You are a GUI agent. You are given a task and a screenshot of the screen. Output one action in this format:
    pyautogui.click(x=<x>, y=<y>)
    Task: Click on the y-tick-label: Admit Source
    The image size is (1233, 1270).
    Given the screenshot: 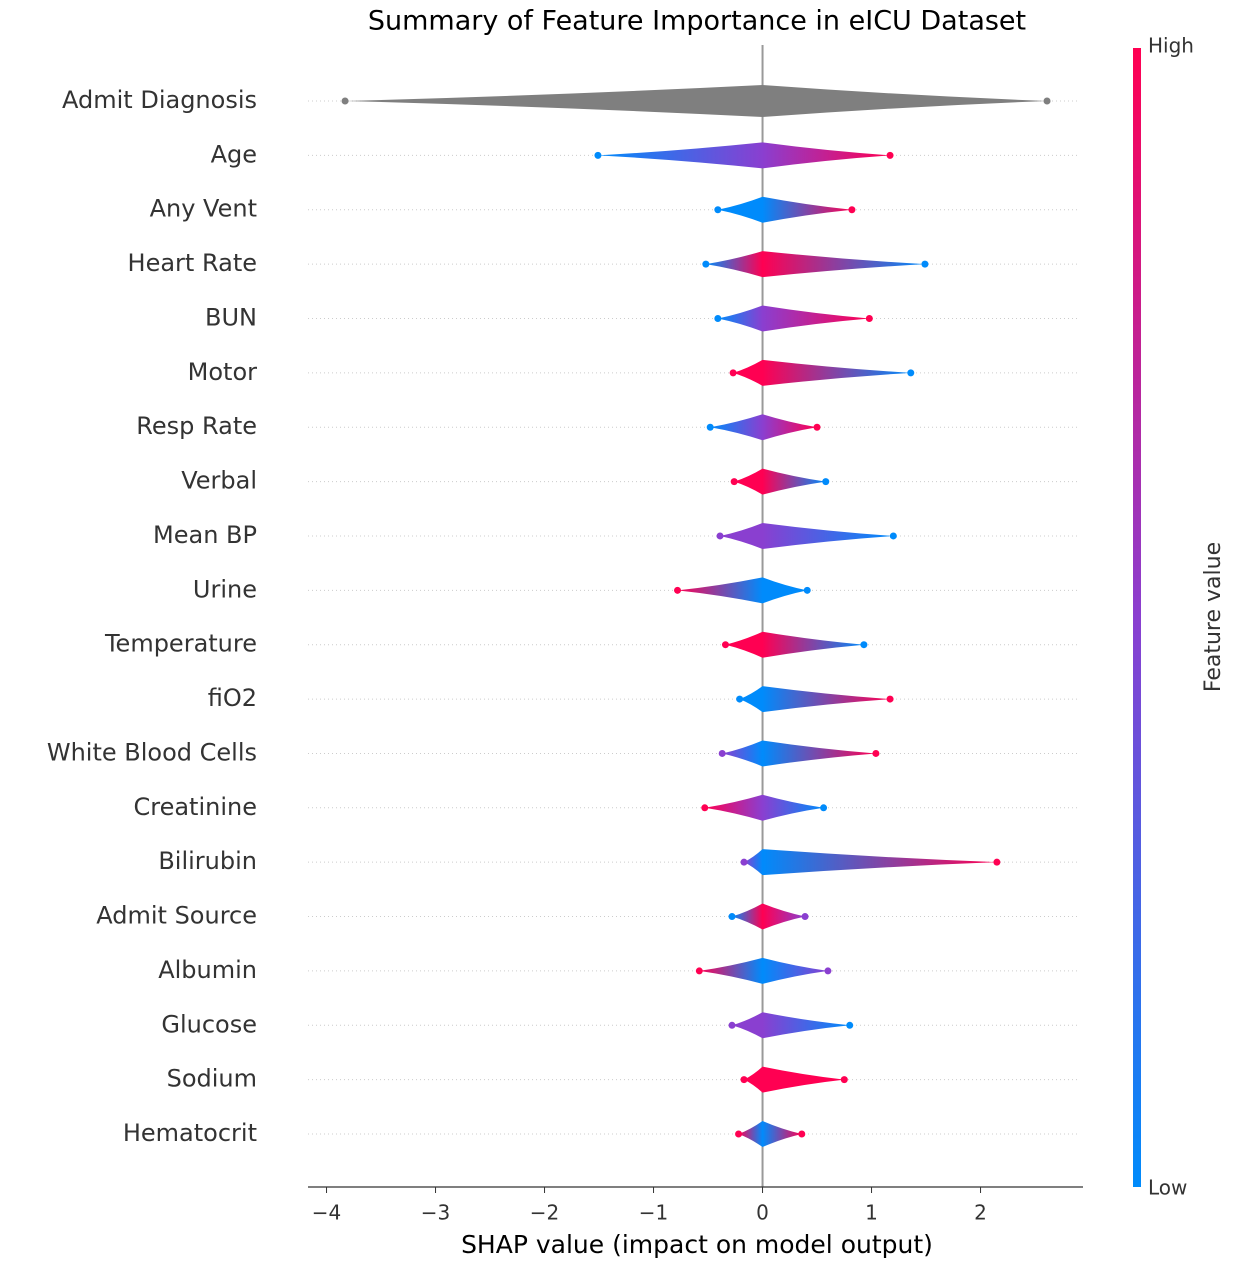 What is the action you would take?
    pyautogui.click(x=176, y=916)
    